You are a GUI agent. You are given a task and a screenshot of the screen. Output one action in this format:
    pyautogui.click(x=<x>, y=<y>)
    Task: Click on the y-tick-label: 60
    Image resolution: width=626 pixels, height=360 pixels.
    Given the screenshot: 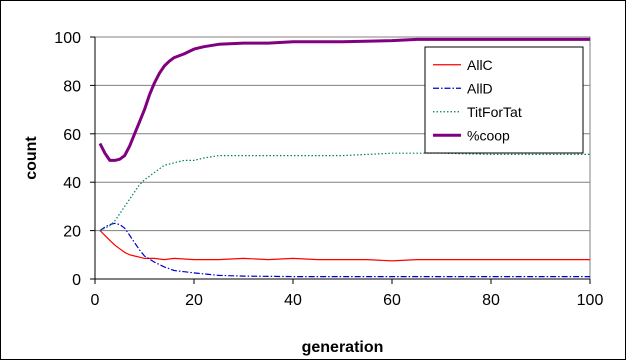 What is the action you would take?
    pyautogui.click(x=72, y=135)
    